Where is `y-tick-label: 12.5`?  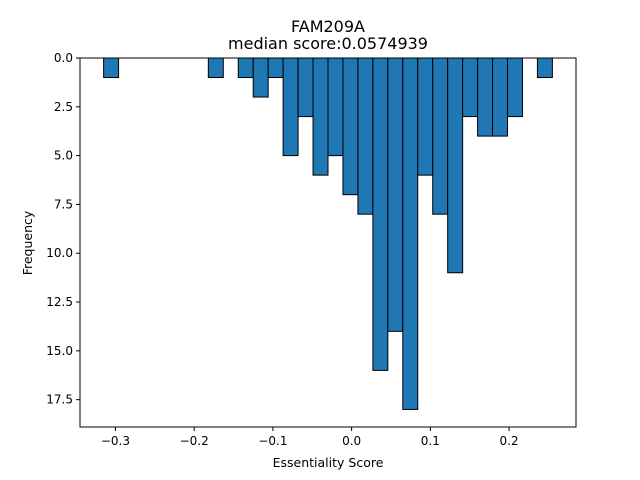 y-tick-label: 12.5 is located at coordinates (59, 302).